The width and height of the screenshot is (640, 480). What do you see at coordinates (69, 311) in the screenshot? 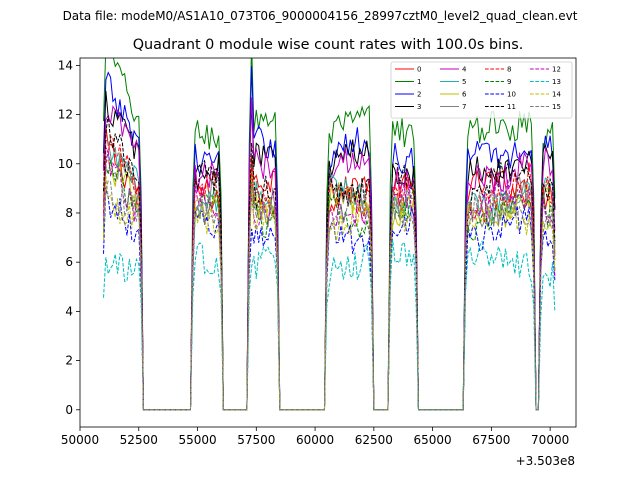
I see `y-tick-label: 4` at bounding box center [69, 311].